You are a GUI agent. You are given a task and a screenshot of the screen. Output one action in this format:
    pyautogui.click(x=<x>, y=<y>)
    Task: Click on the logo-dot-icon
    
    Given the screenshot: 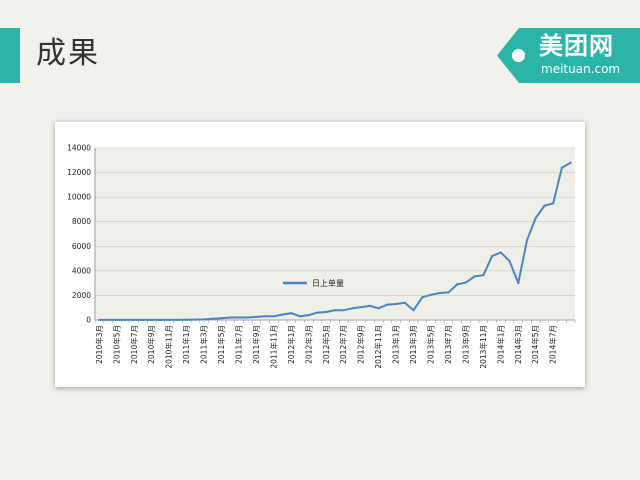 What is the action you would take?
    pyautogui.click(x=518, y=55)
    